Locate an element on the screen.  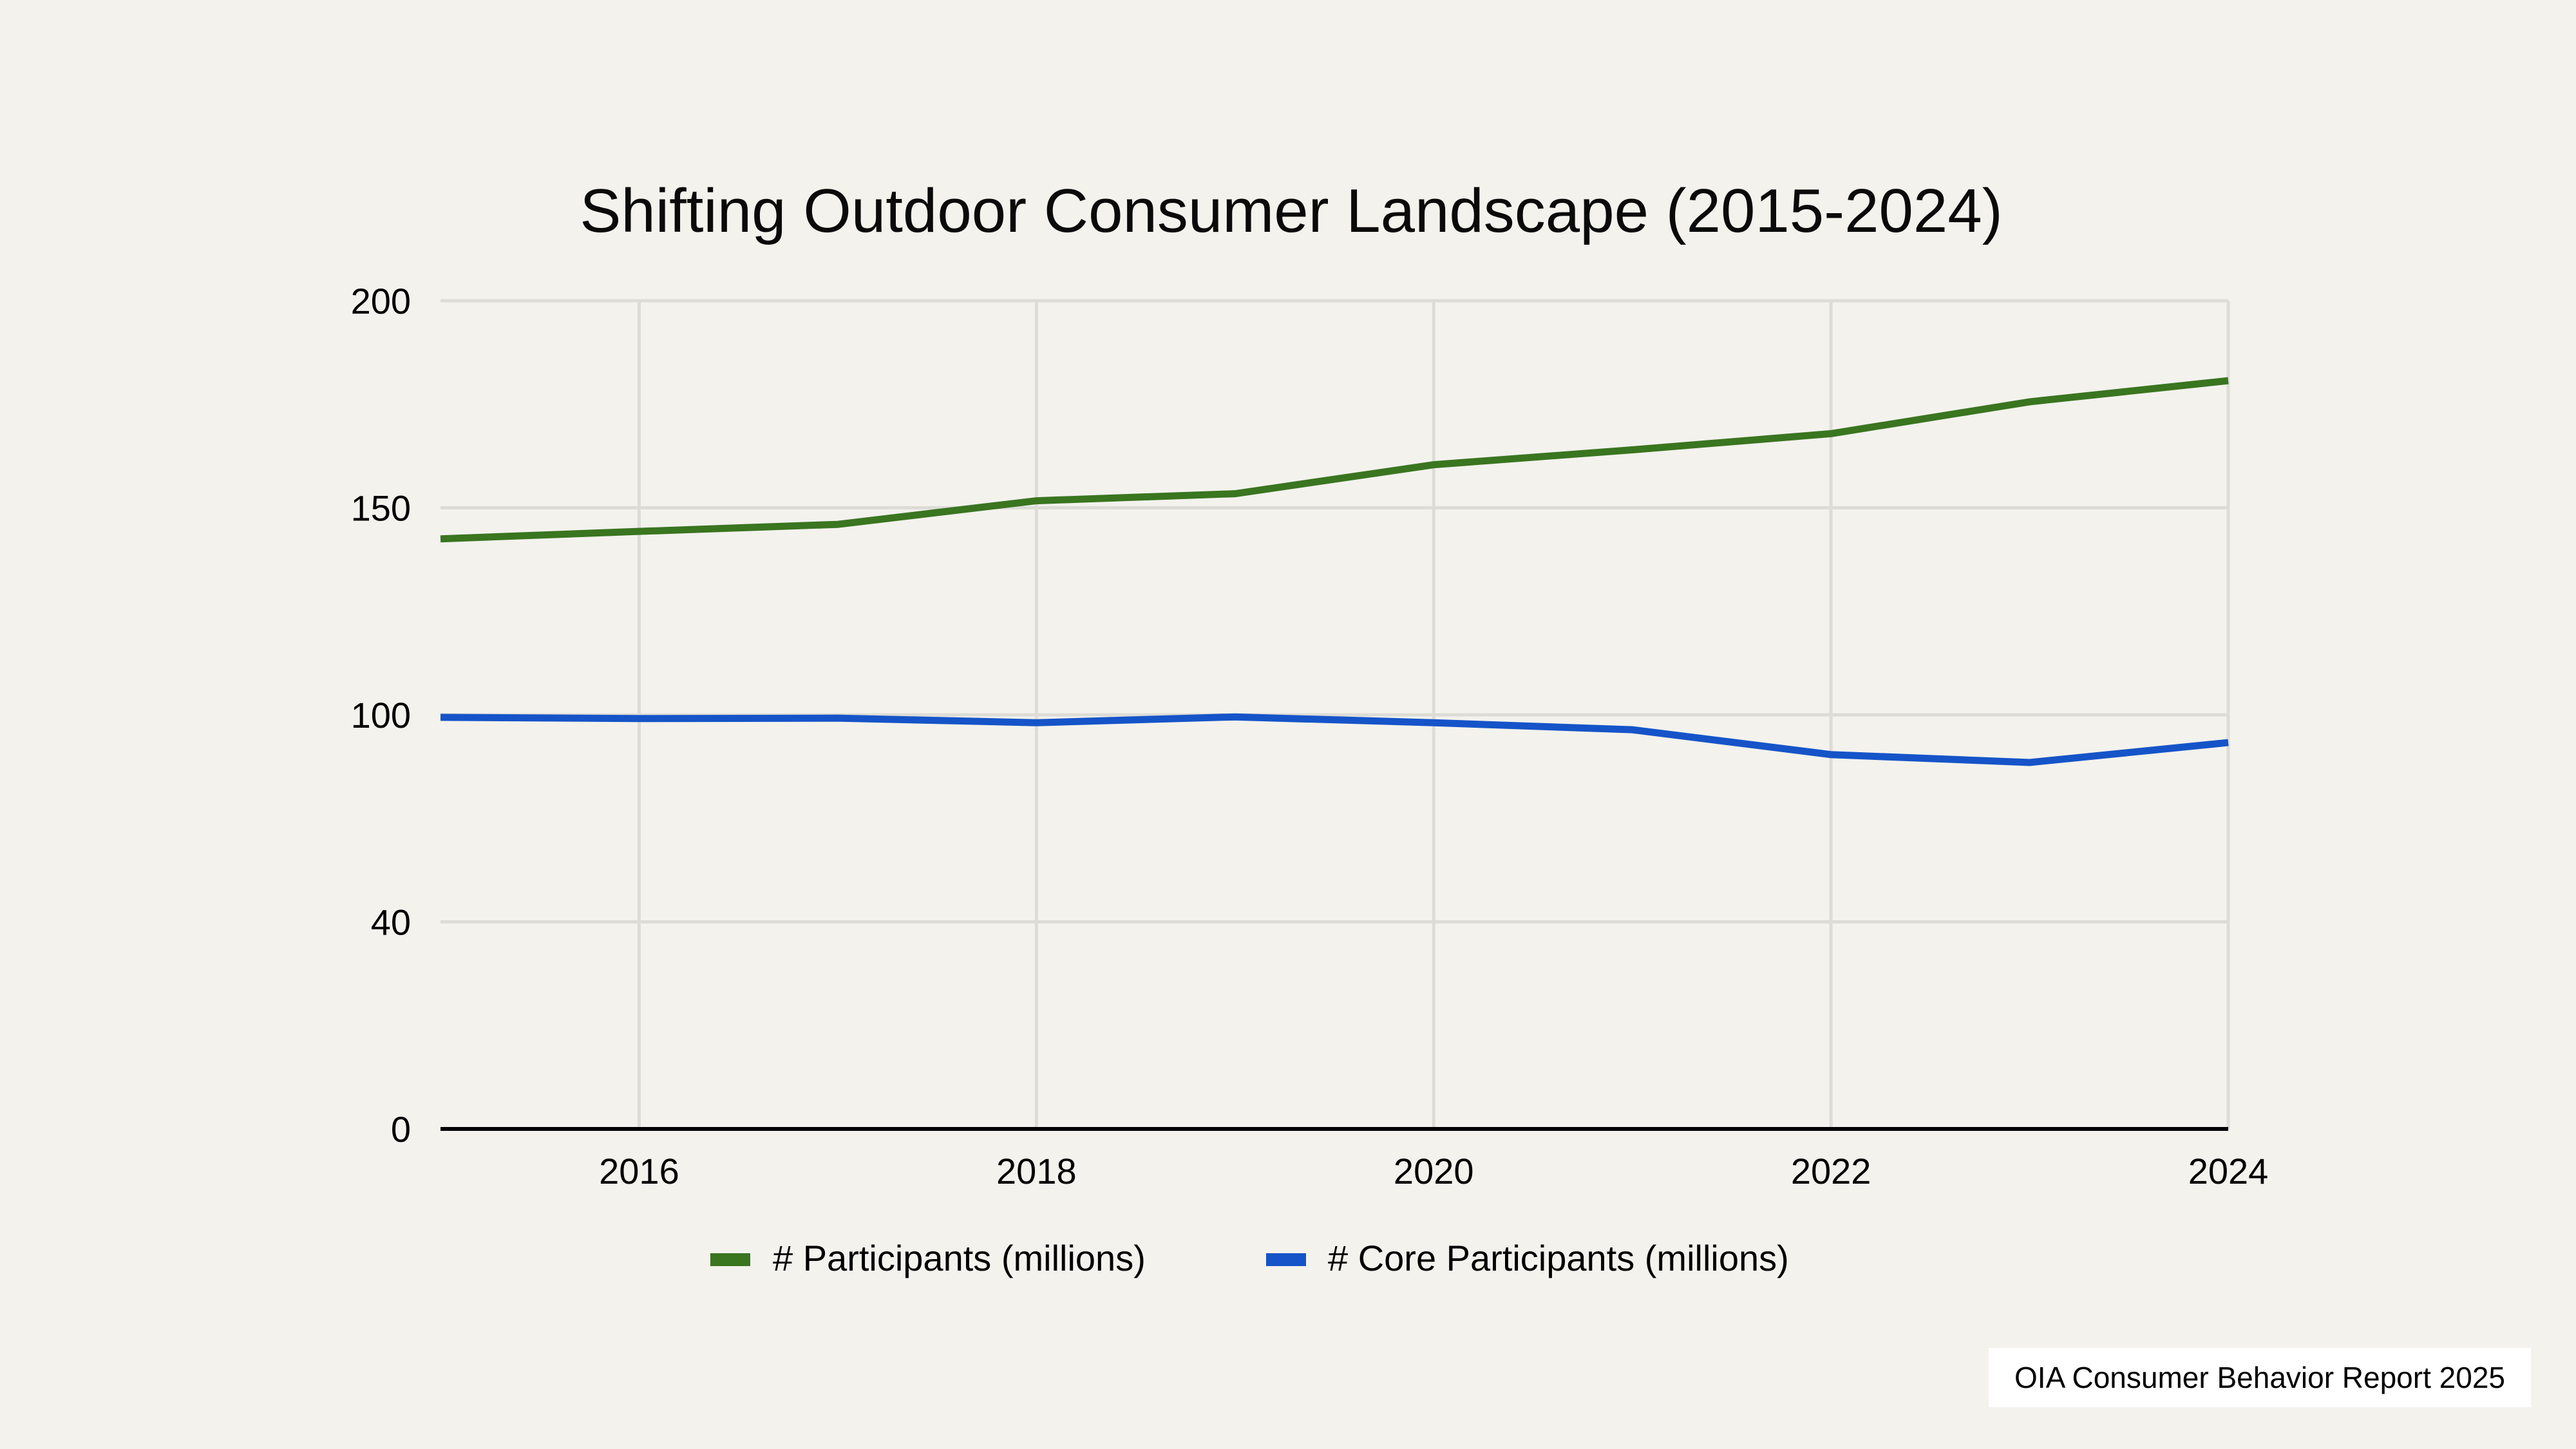
x-tick-label: 2018 is located at coordinates (1036, 1171).